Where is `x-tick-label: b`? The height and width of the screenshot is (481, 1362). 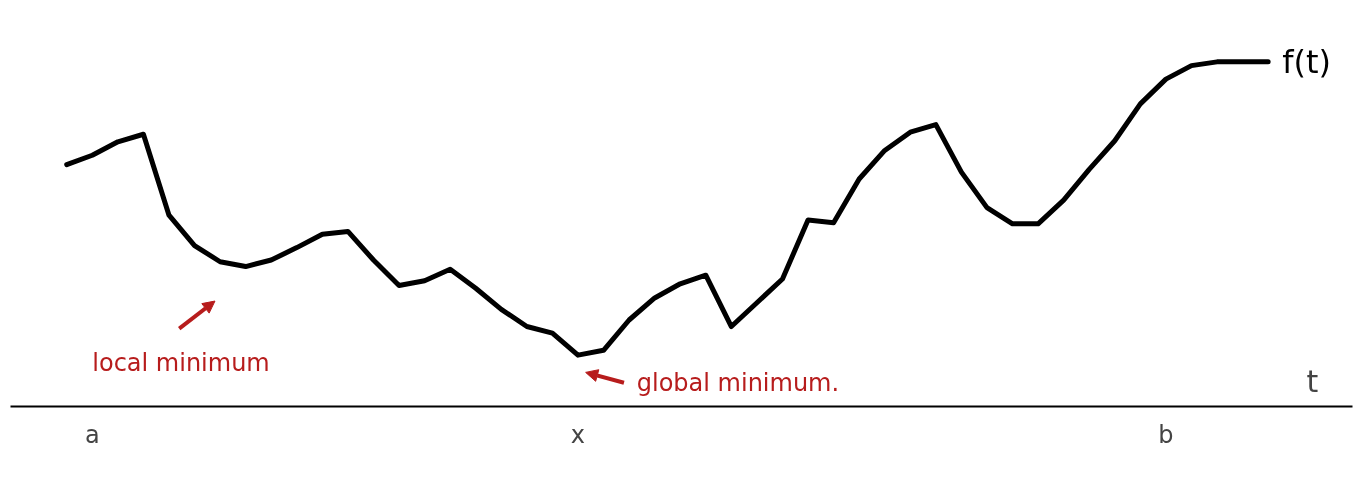
x-tick-label: b is located at coordinates (1166, 434).